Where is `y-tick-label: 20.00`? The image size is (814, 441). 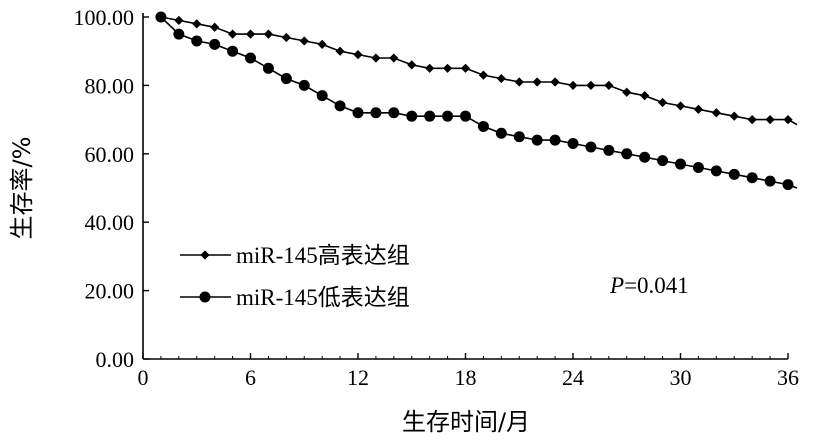
y-tick-label: 20.00 is located at coordinates (110, 291).